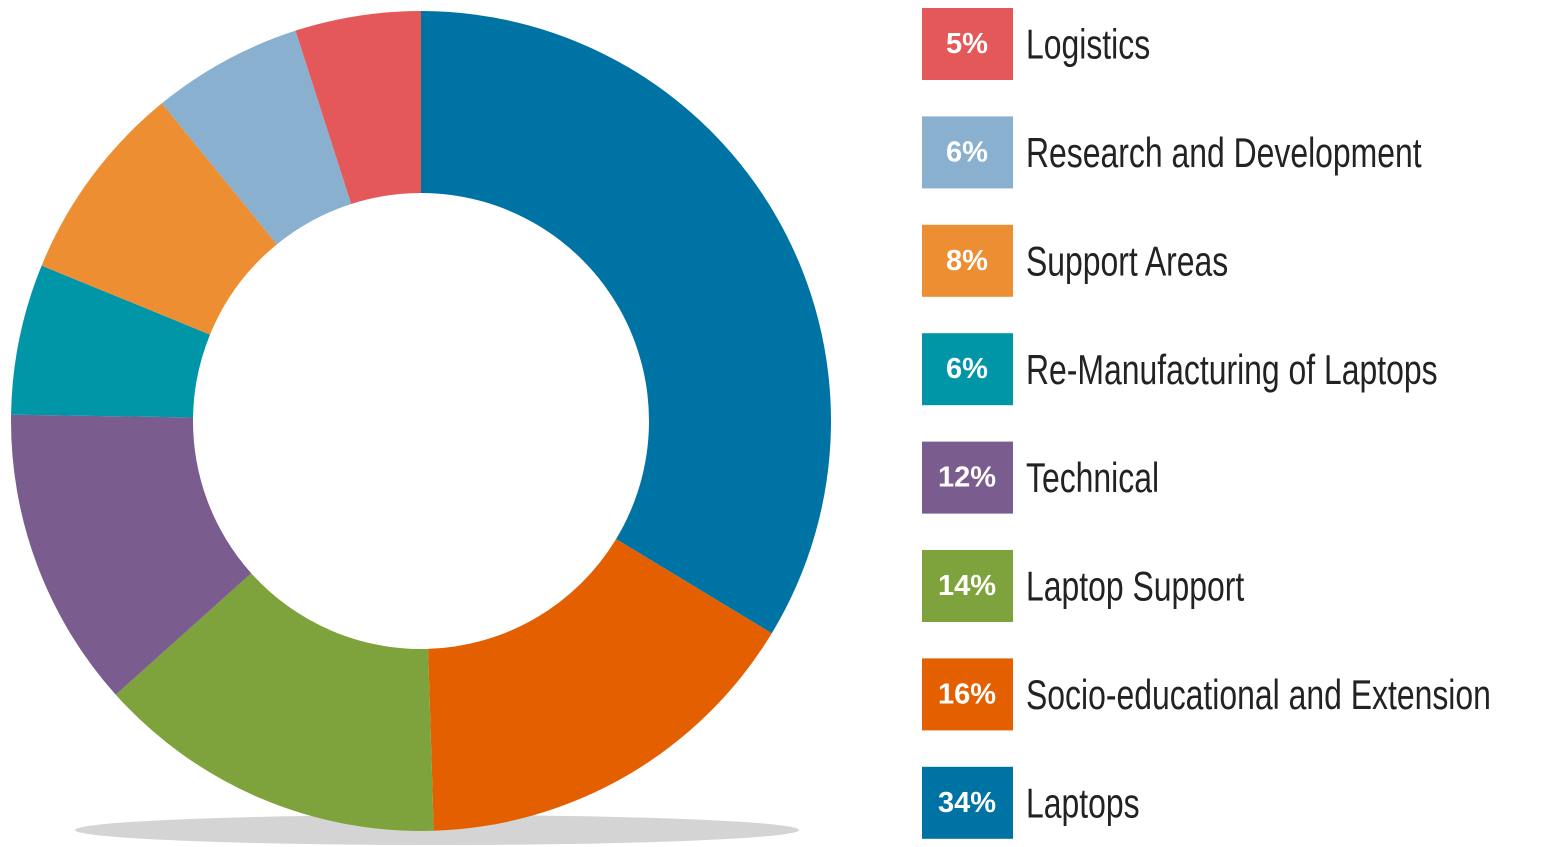 The width and height of the screenshot is (1545, 847). I want to click on legend-entry: Socio-educational and Extension, so click(1258, 694).